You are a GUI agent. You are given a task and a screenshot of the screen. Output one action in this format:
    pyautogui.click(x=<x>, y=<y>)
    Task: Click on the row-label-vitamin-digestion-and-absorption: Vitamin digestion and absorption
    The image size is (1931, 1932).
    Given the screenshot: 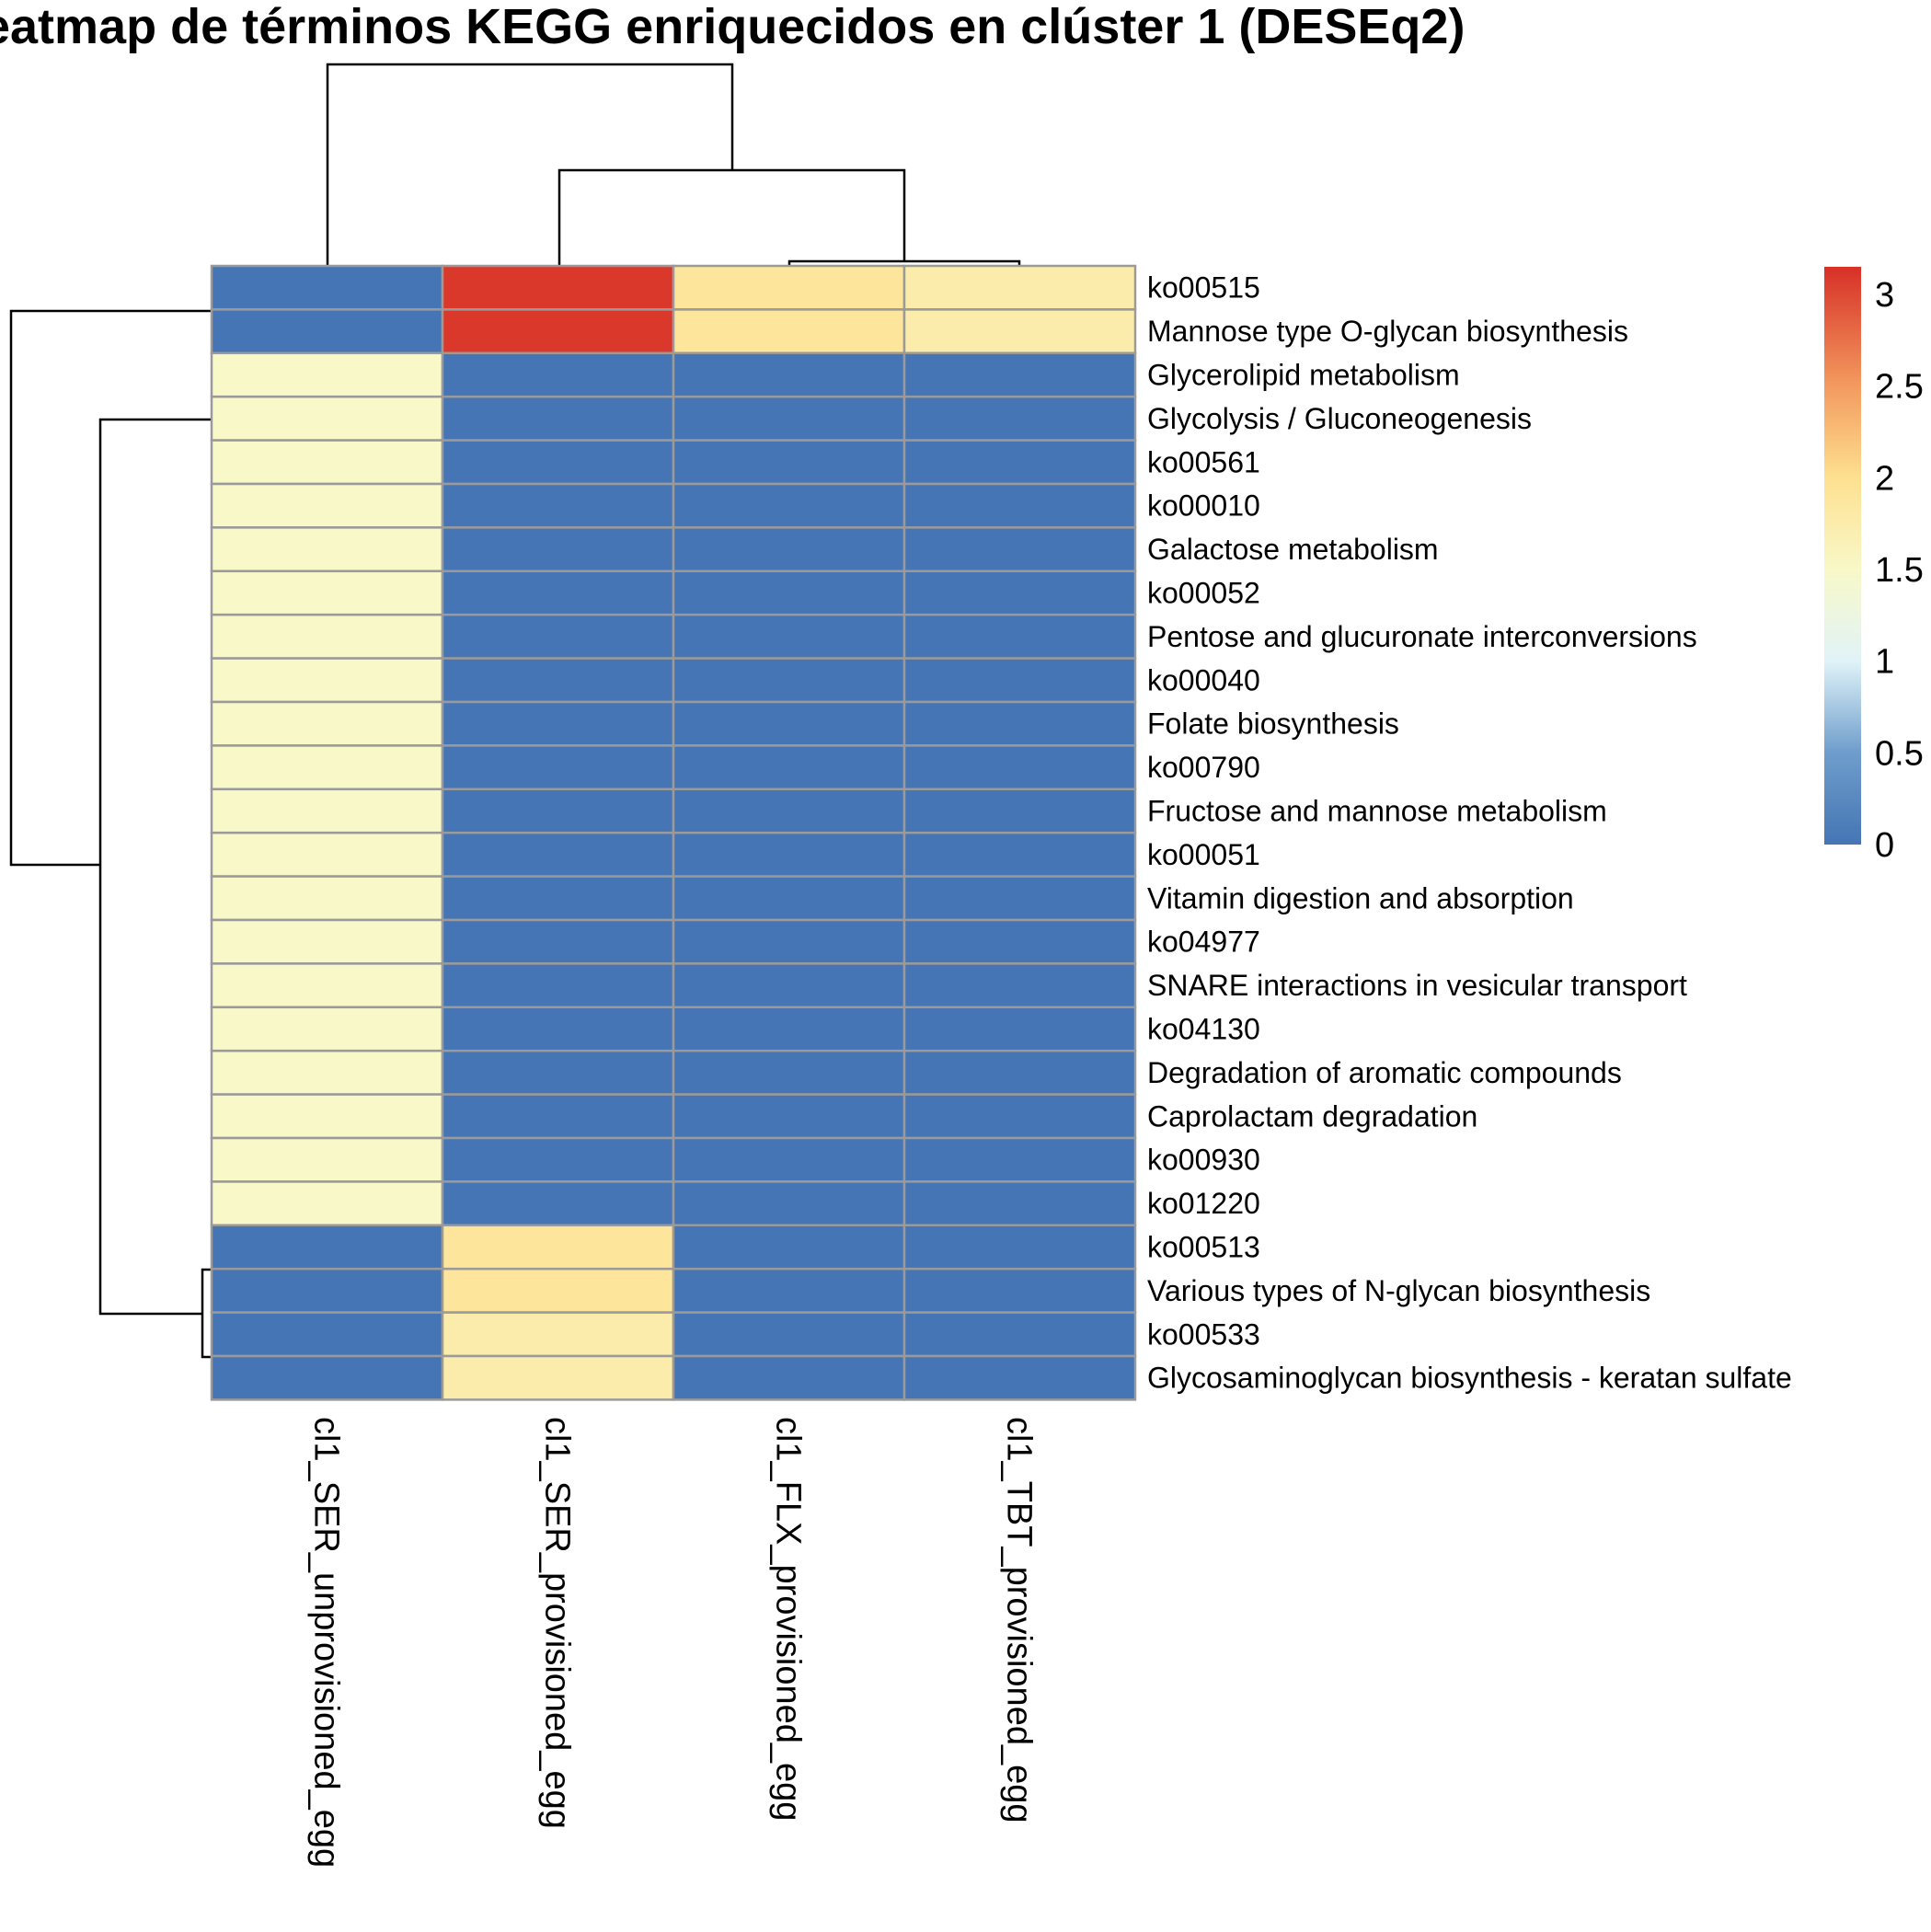 What is the action you would take?
    pyautogui.click(x=1361, y=897)
    